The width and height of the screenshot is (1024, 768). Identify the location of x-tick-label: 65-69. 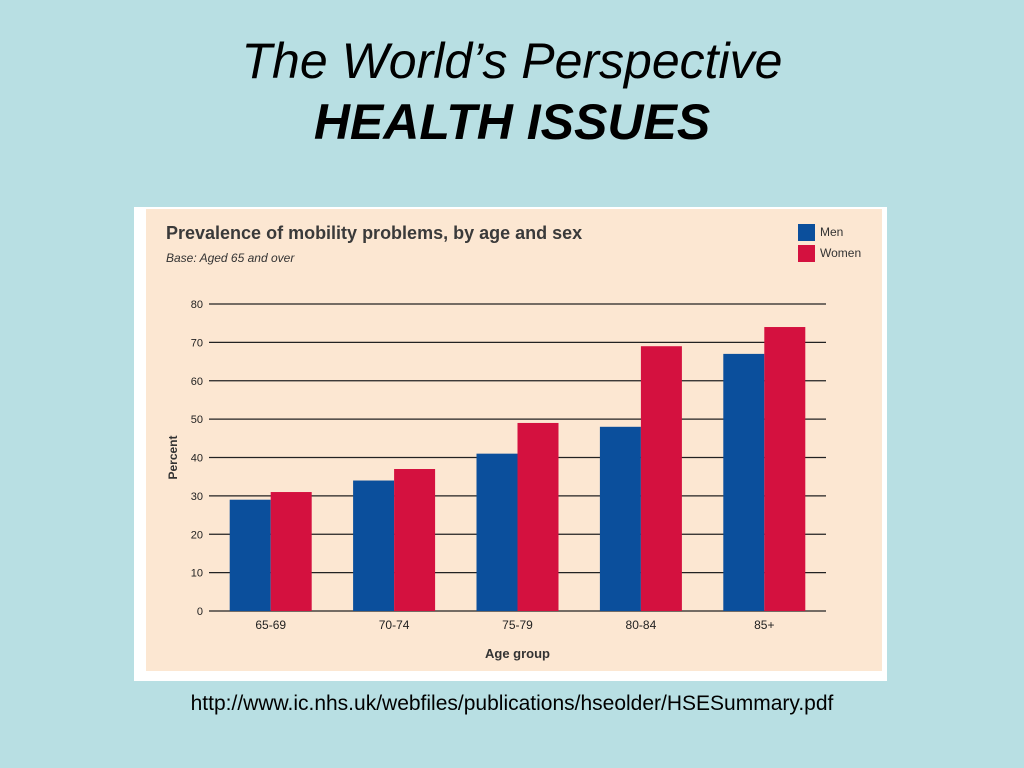
(270, 625).